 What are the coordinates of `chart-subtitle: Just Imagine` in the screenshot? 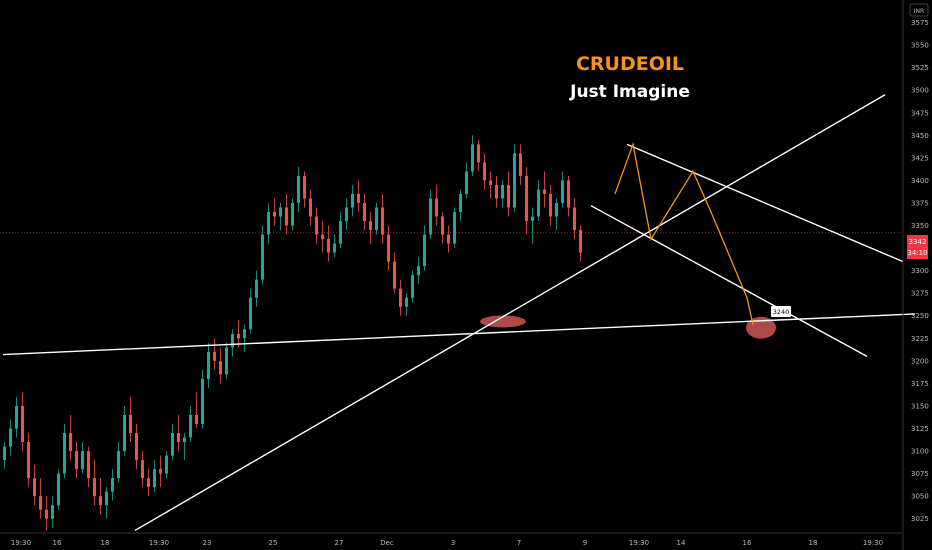 It's located at (629, 92).